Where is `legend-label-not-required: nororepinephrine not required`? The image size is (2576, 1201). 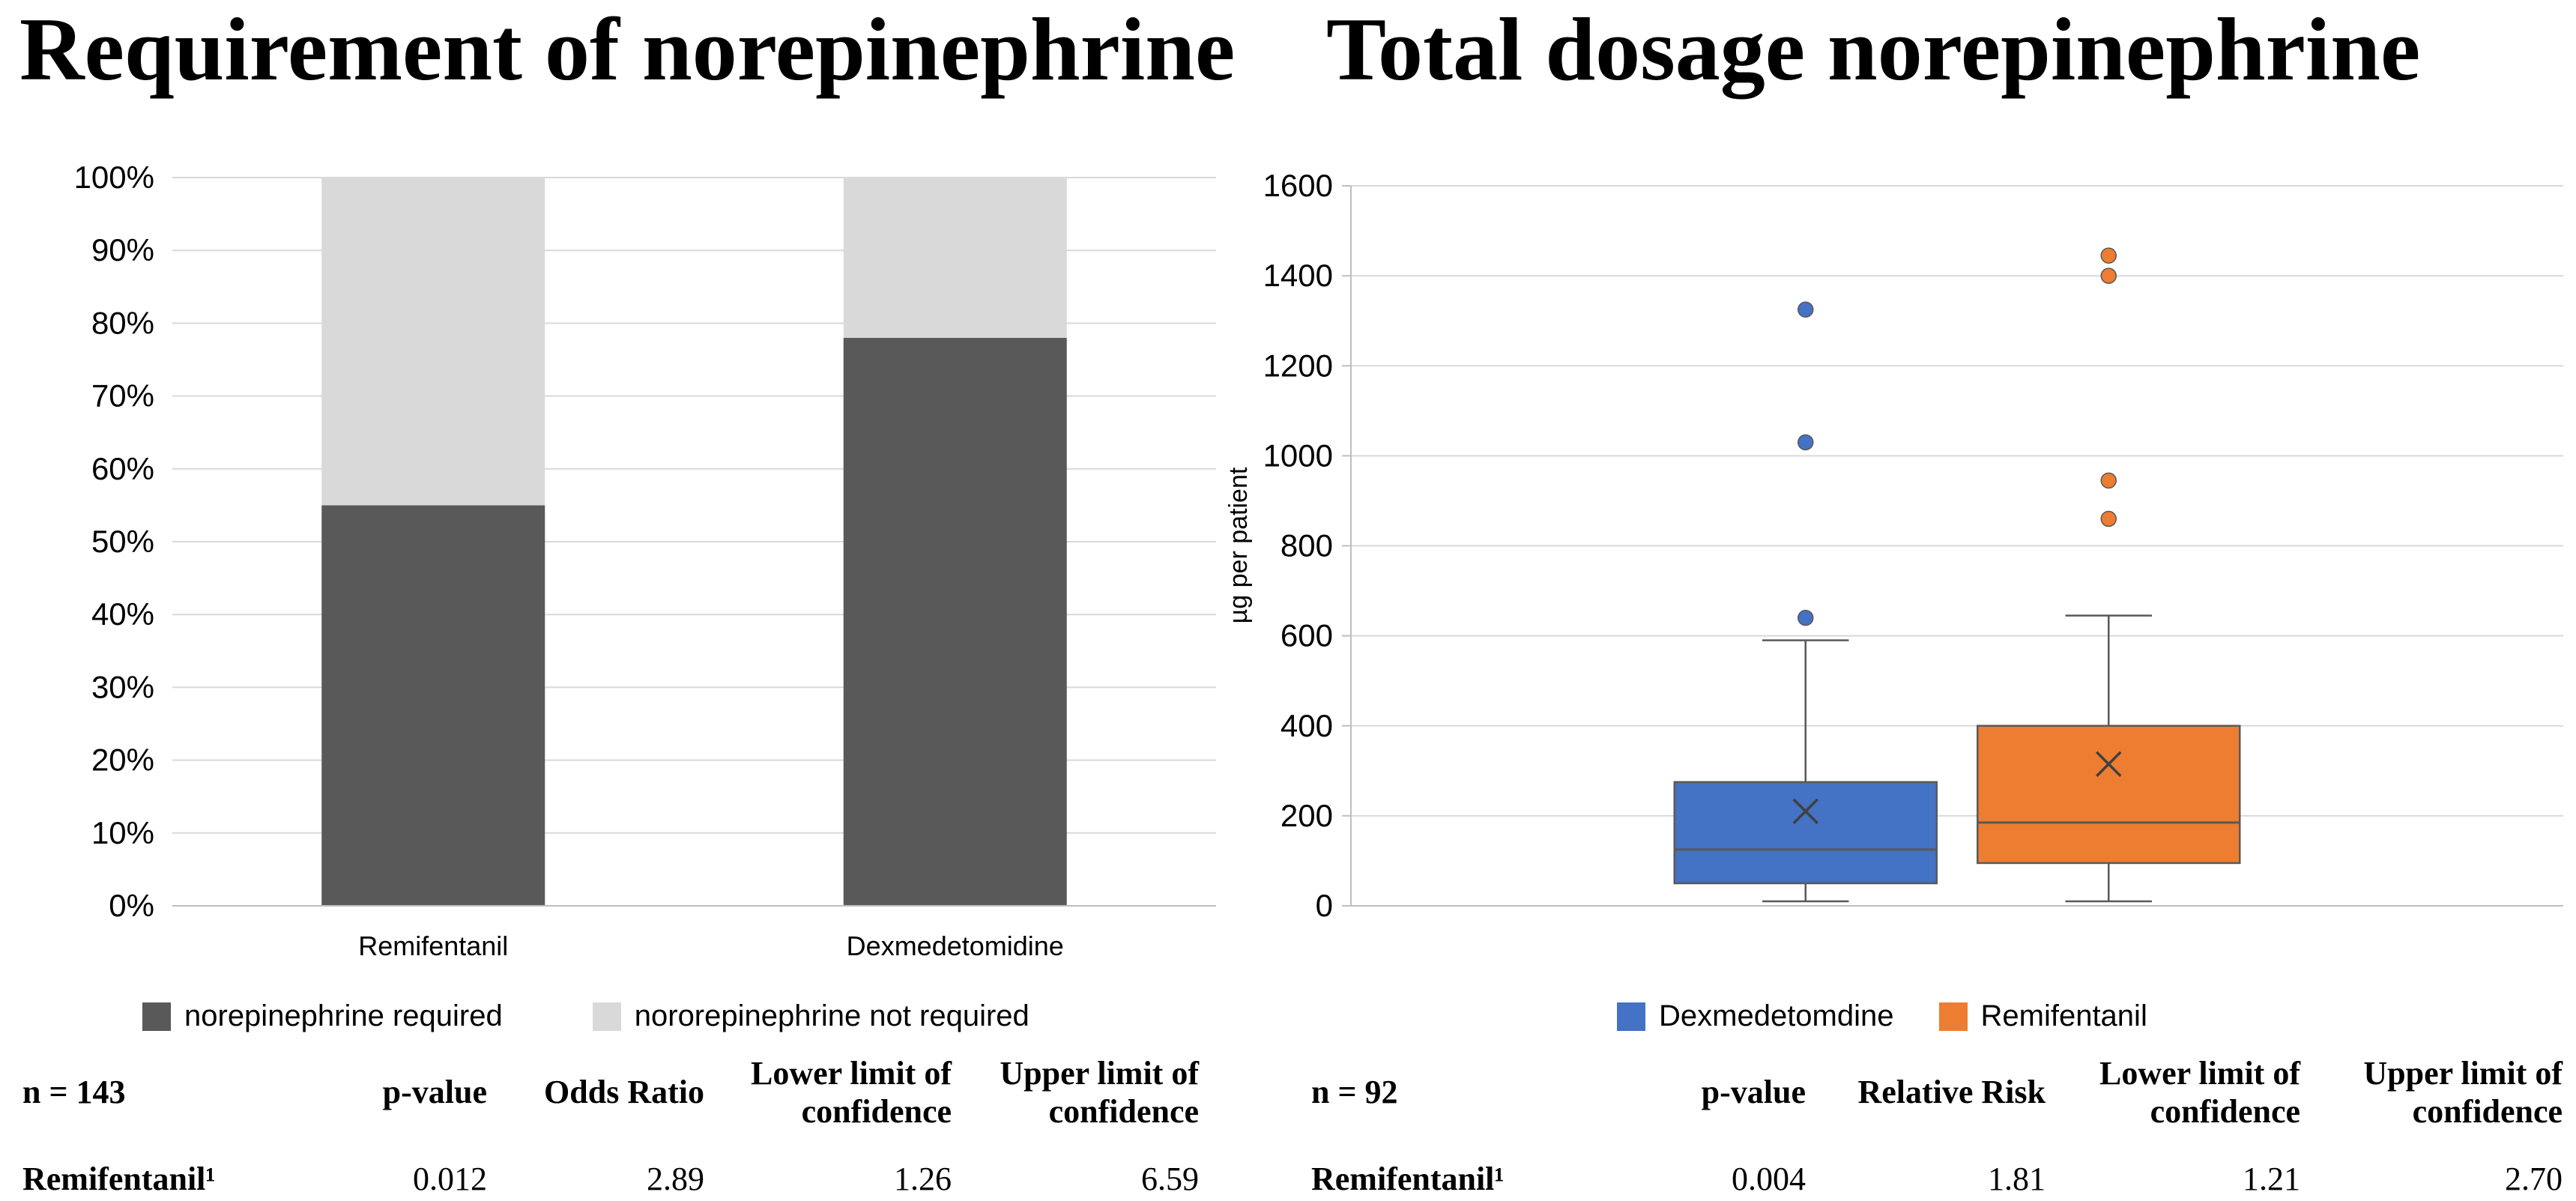 legend-label-not-required: nororepinephrine not required is located at coordinates (832, 1015).